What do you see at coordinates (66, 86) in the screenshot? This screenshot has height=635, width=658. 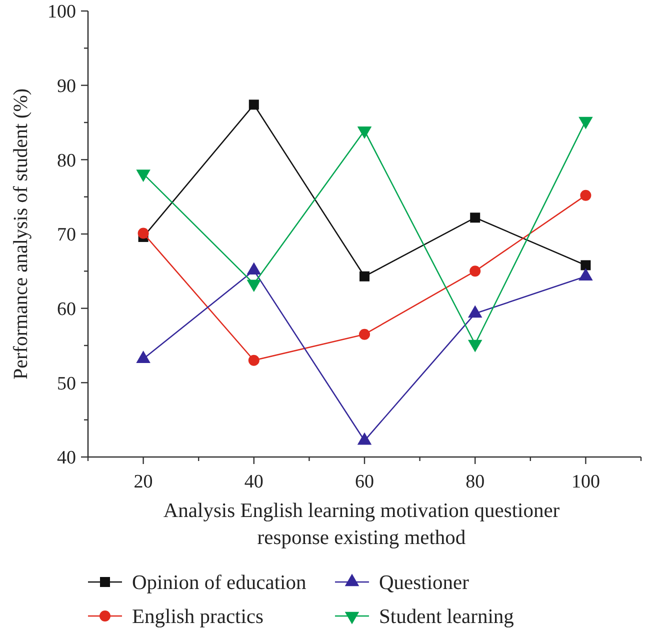 I see `y-tick-label: 90` at bounding box center [66, 86].